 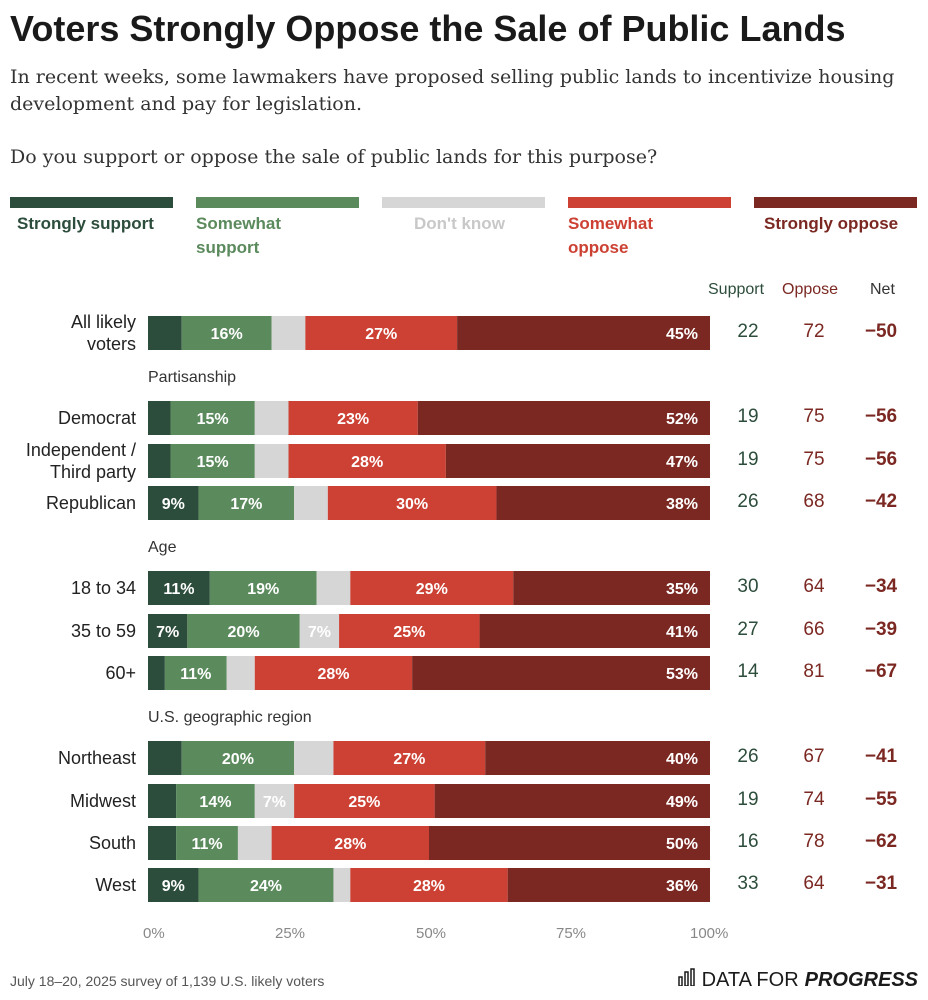 What do you see at coordinates (154, 933) in the screenshot?
I see `x-tick-0: 0%` at bounding box center [154, 933].